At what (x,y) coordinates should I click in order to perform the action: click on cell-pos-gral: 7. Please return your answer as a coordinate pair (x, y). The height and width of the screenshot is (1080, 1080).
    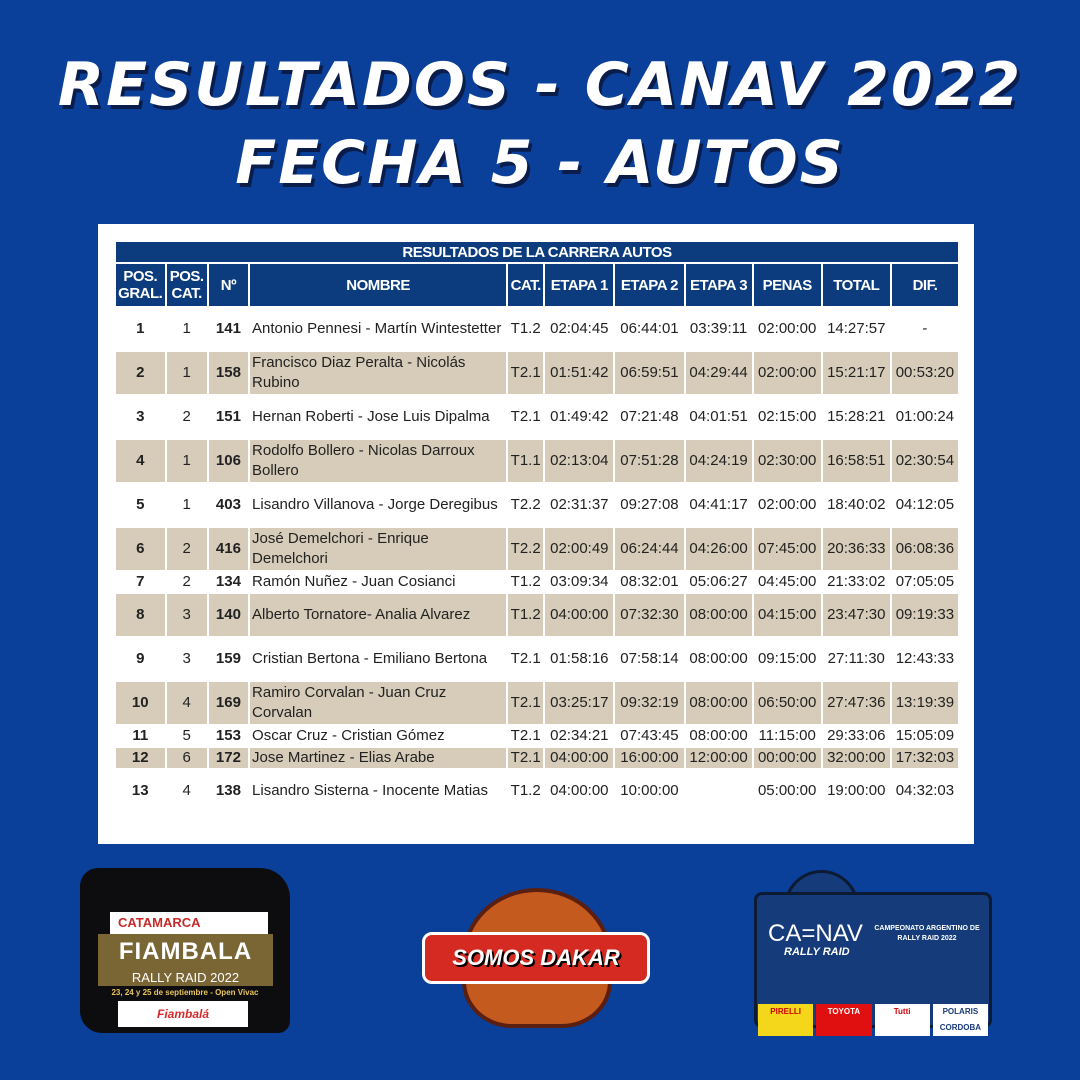
    Looking at the image, I should click on (140, 581).